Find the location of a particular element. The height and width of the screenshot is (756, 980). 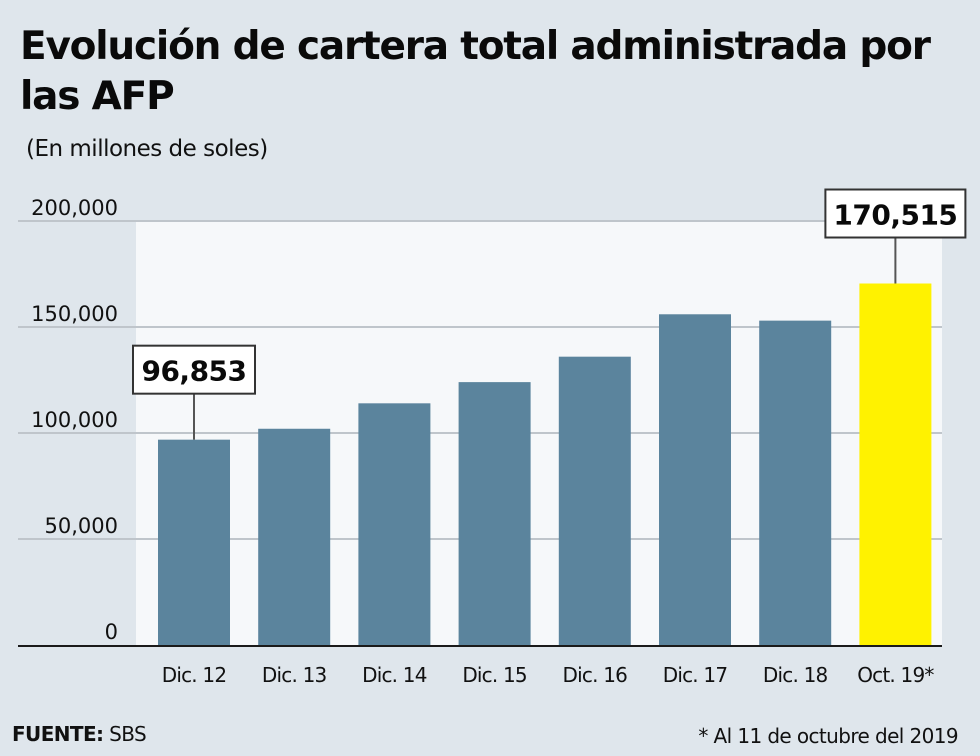

source-value: SBS is located at coordinates (128, 734).